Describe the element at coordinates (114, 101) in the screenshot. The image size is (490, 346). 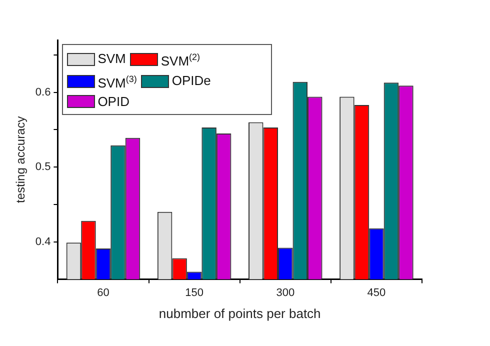
I see `legend-label: OPID` at that location.